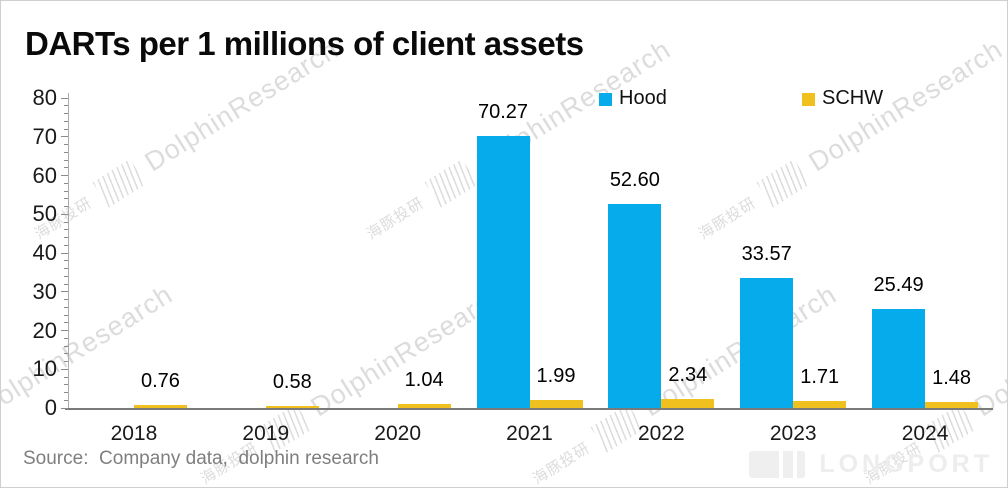 This screenshot has height=488, width=1008. What do you see at coordinates (556, 404) in the screenshot?
I see `bar-schw-2021` at bounding box center [556, 404].